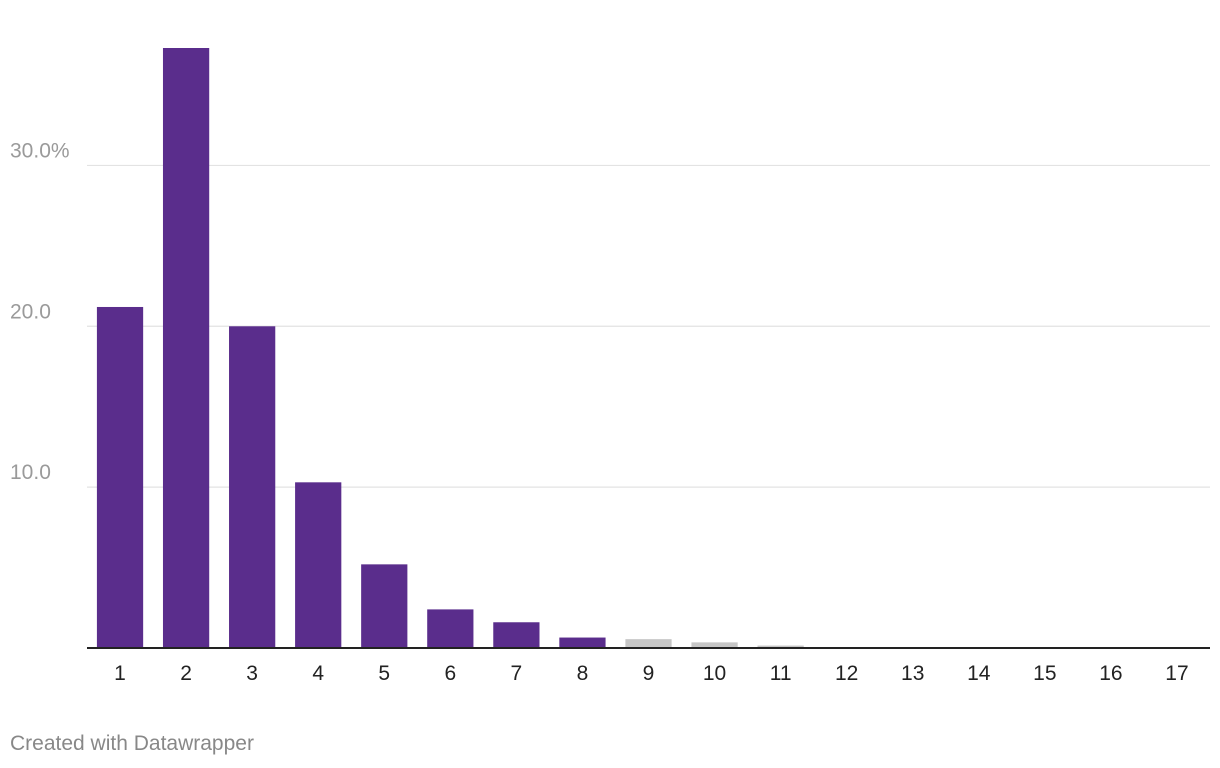  I want to click on x-tick-label: 4, so click(318, 673).